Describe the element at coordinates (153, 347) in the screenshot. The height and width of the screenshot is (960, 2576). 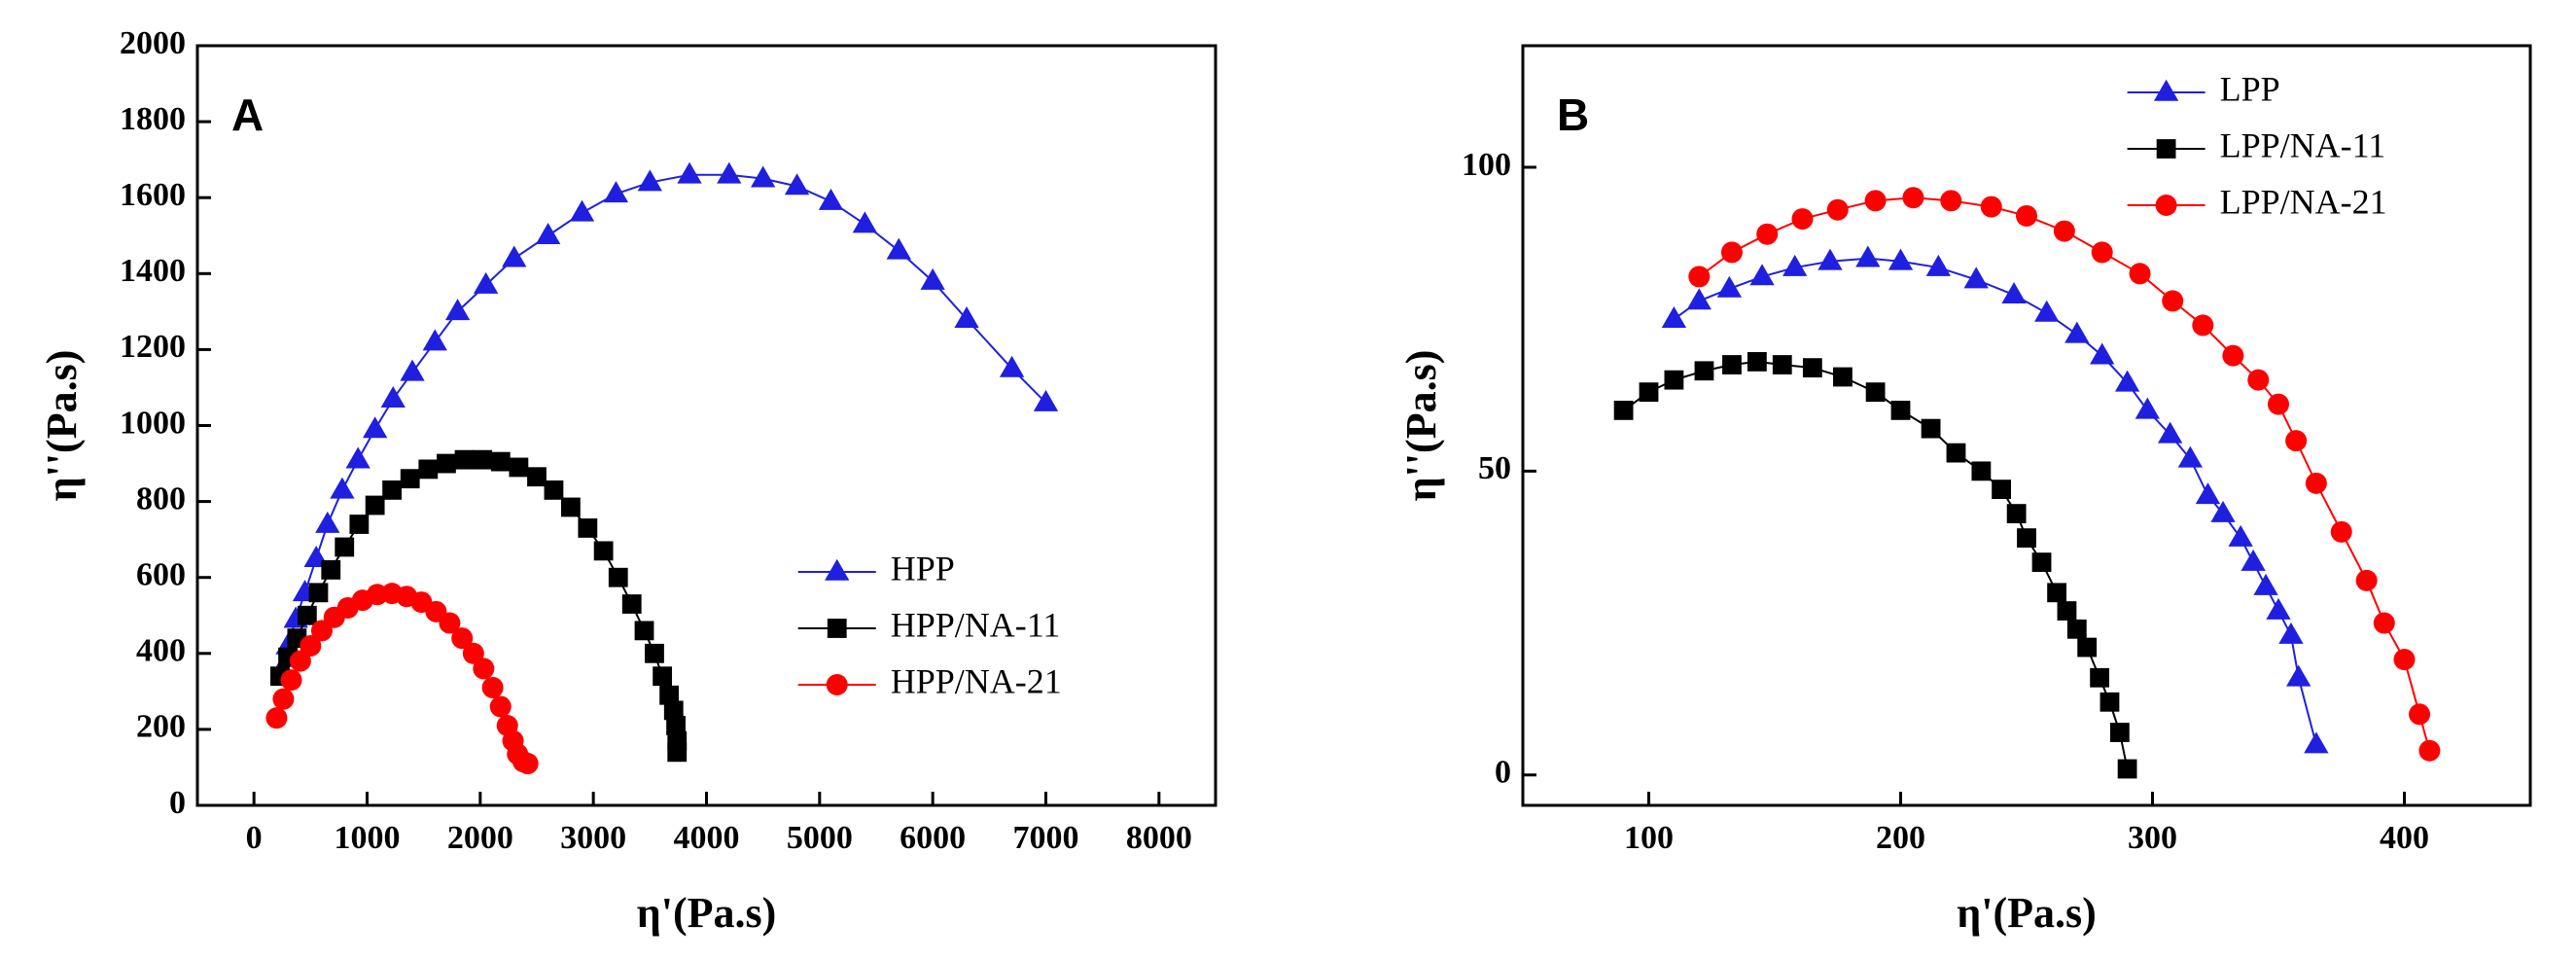
I see `y-tick-label: 1200` at that location.